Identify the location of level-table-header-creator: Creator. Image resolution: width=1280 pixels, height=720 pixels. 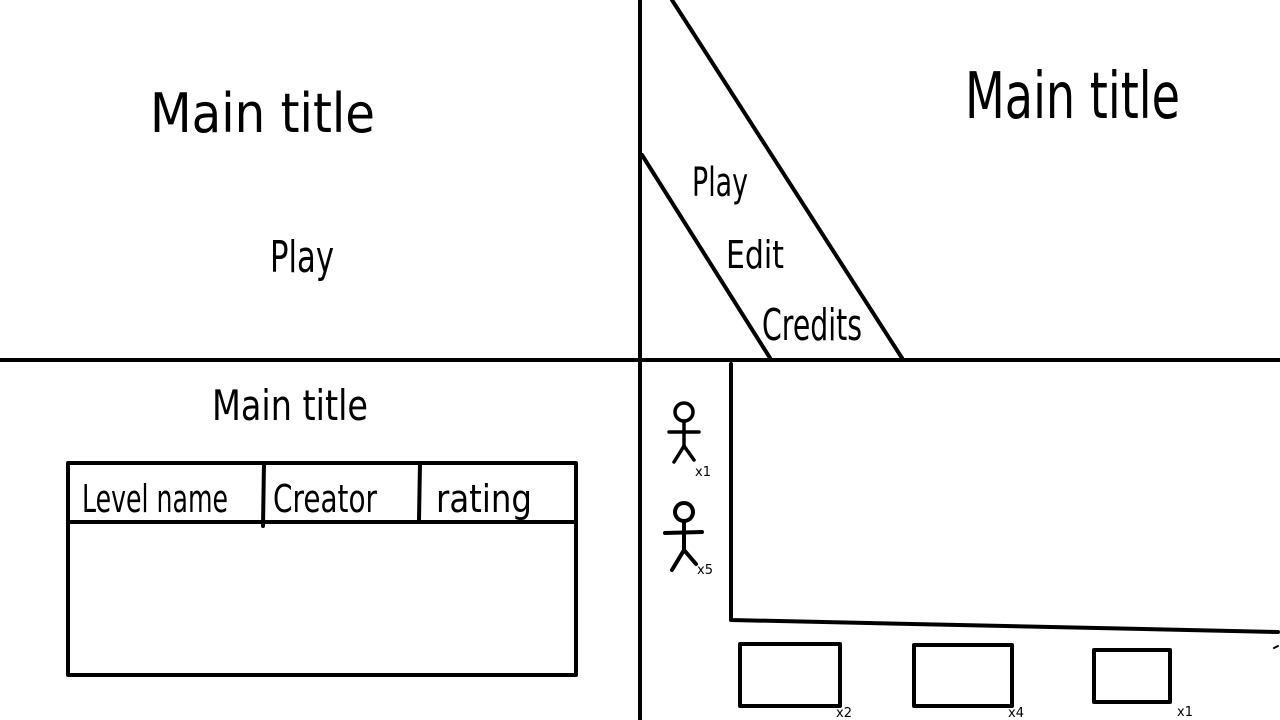
(325, 499).